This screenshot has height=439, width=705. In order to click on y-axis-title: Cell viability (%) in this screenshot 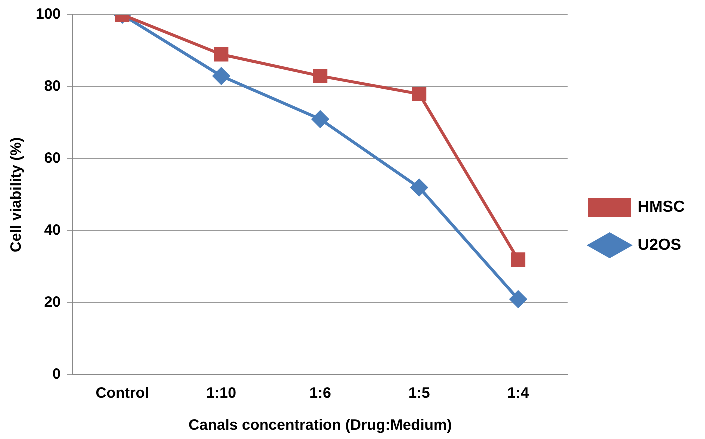, I will do `click(17, 195)`.